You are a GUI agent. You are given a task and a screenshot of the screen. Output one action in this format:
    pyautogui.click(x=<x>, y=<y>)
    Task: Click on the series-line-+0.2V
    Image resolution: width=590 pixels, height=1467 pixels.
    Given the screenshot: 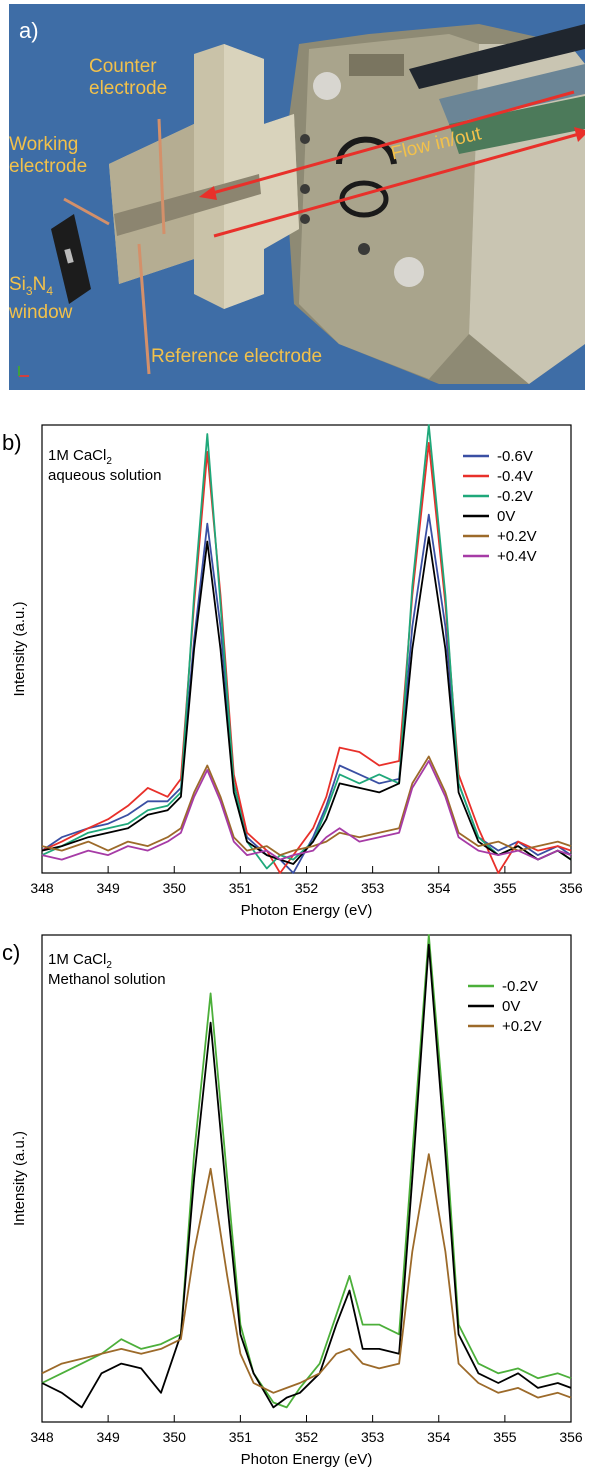 What is the action you would take?
    pyautogui.click(x=306, y=805)
    